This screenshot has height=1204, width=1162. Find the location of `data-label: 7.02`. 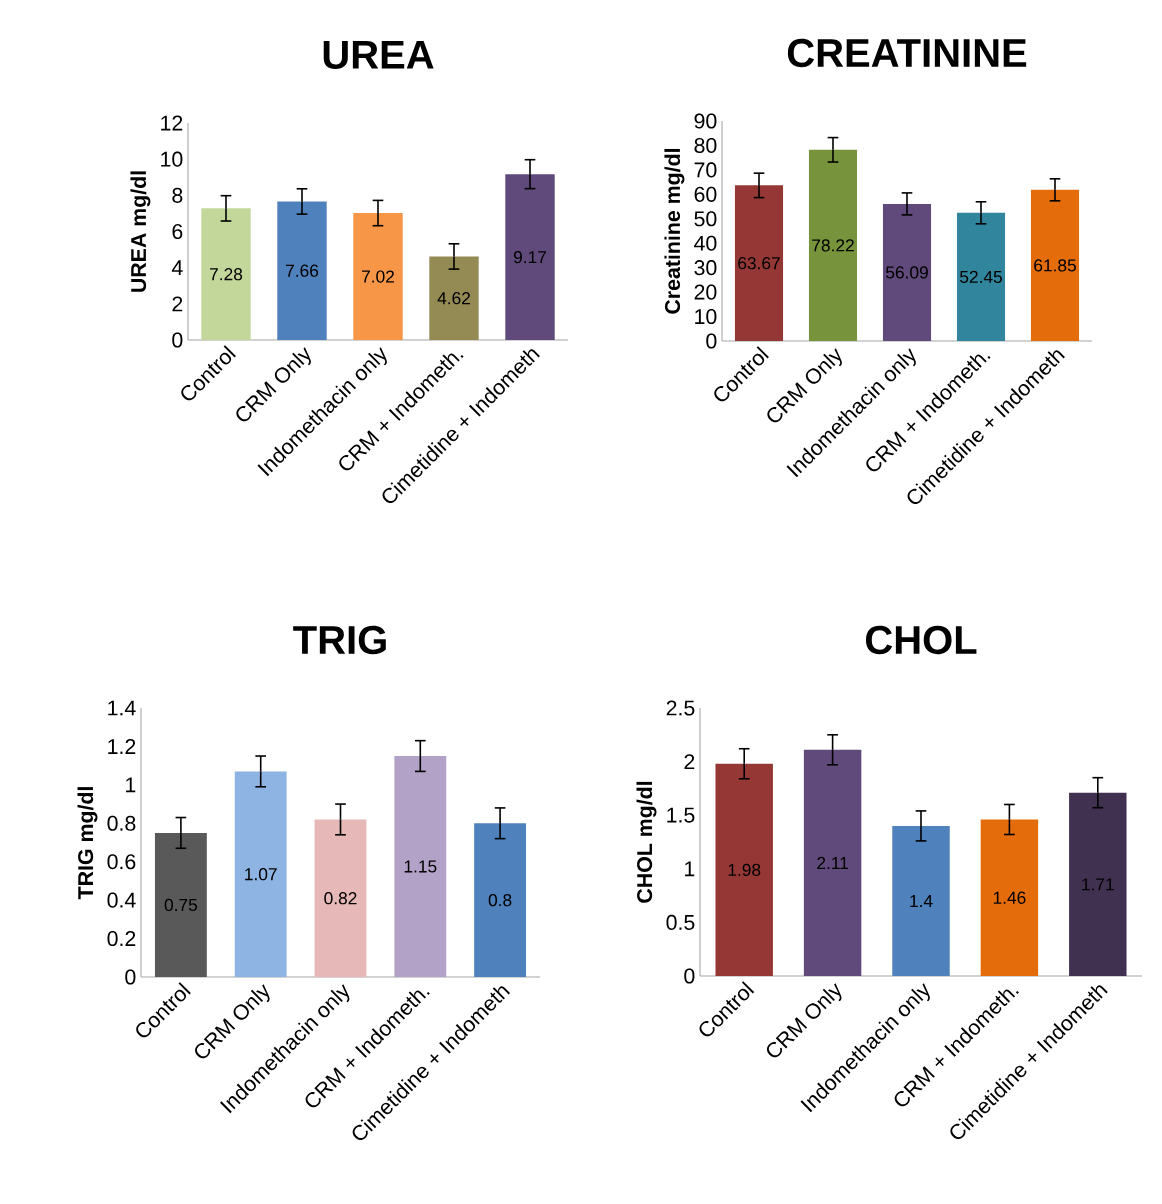

data-label: 7.02 is located at coordinates (378, 276).